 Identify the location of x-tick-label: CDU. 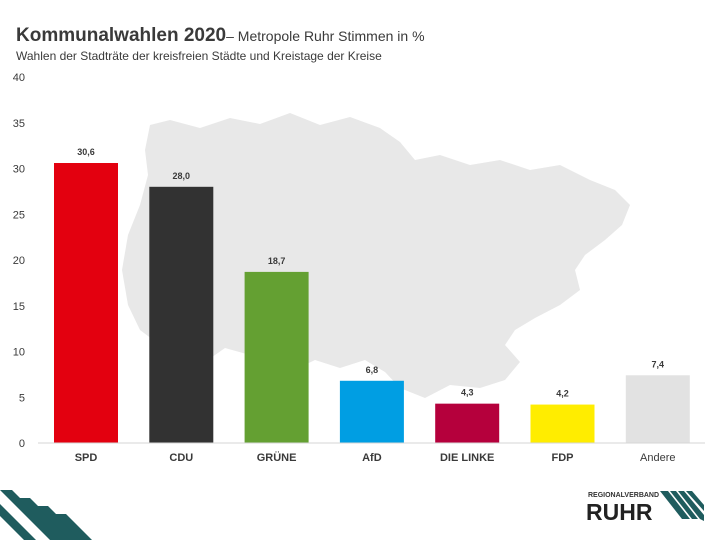
(181, 458).